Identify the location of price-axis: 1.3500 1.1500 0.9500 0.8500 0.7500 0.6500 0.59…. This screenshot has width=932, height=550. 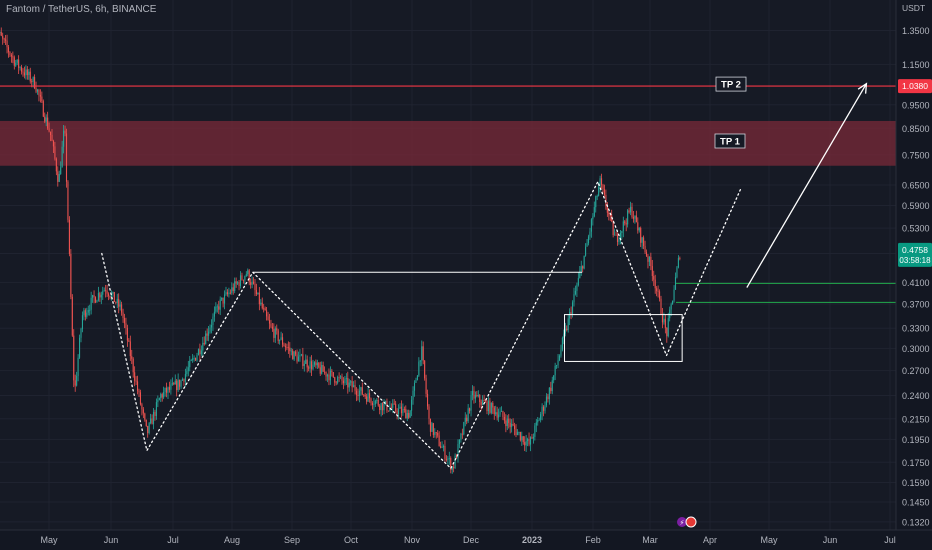
(913, 275).